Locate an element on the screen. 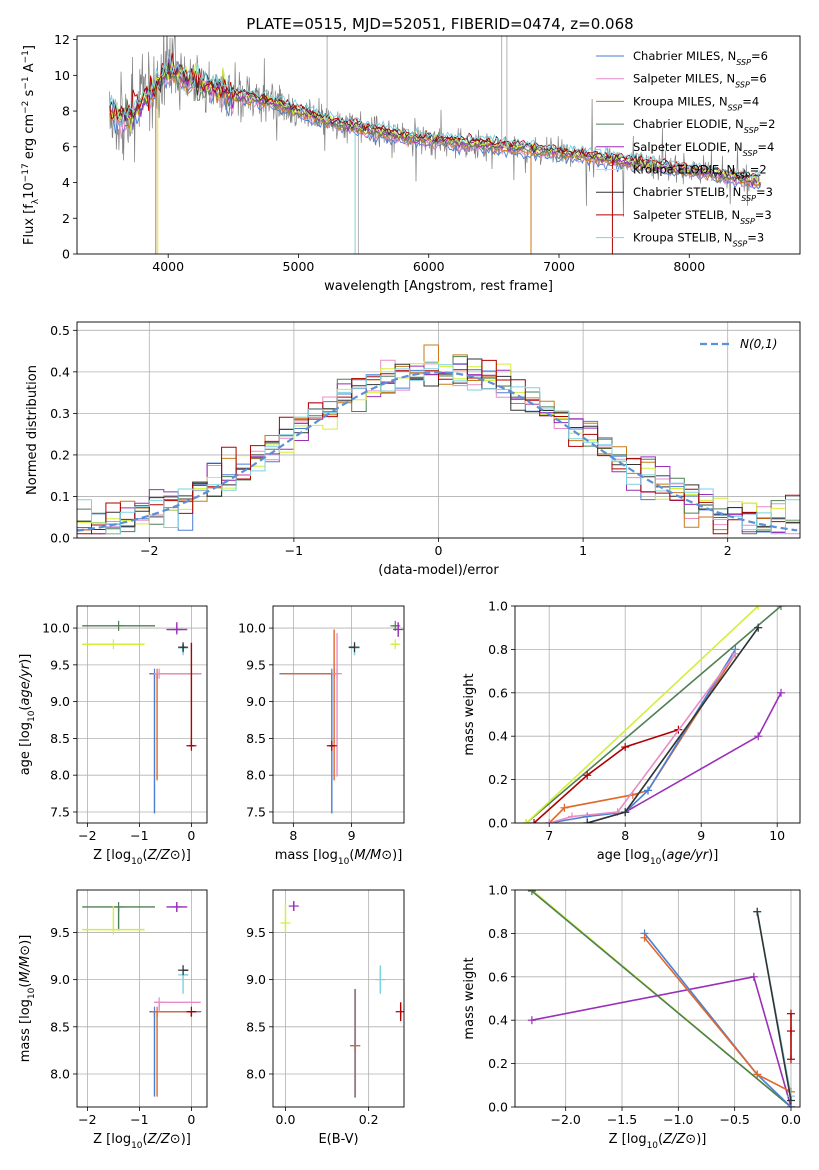  legend-entry-chabrier_stelib: Chabrier STELIB, NSSP=3 is located at coordinates (703, 194).